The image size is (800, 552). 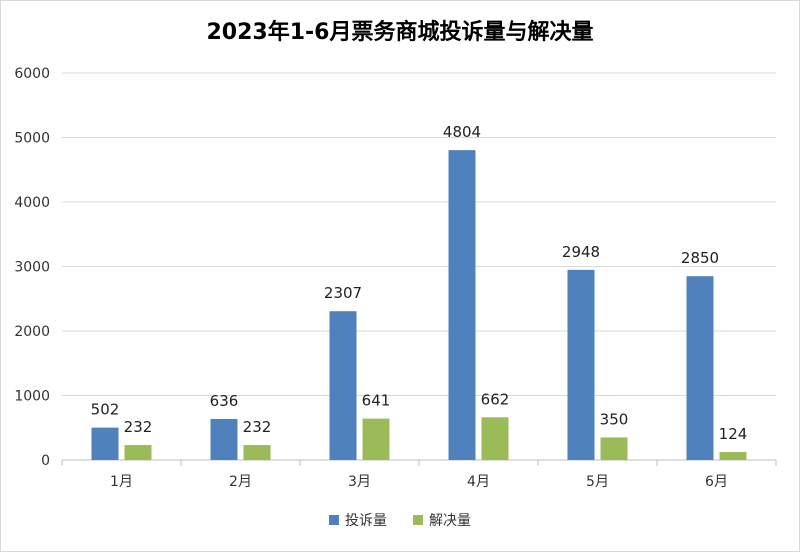 What do you see at coordinates (224, 401) in the screenshot?
I see `data-label: 636` at bounding box center [224, 401].